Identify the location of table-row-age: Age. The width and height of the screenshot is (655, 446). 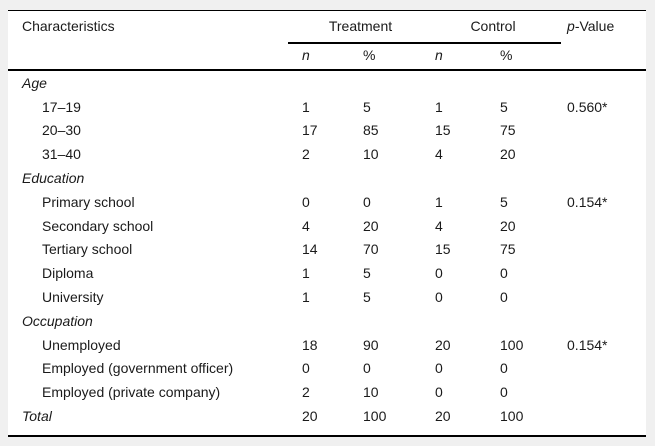
(327, 82).